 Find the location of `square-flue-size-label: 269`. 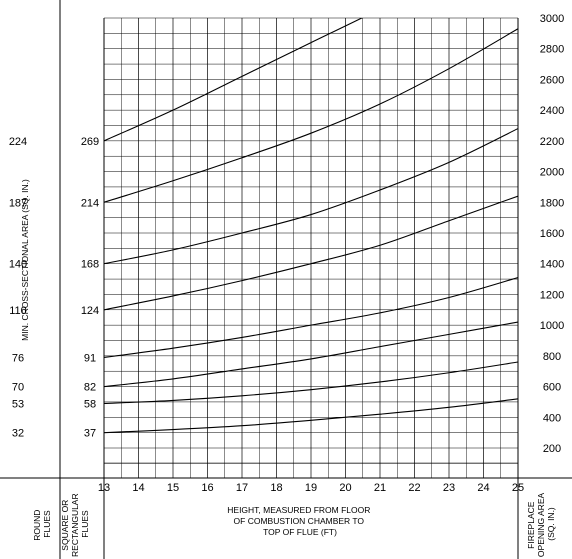

square-flue-size-label: 269 is located at coordinates (90, 142).